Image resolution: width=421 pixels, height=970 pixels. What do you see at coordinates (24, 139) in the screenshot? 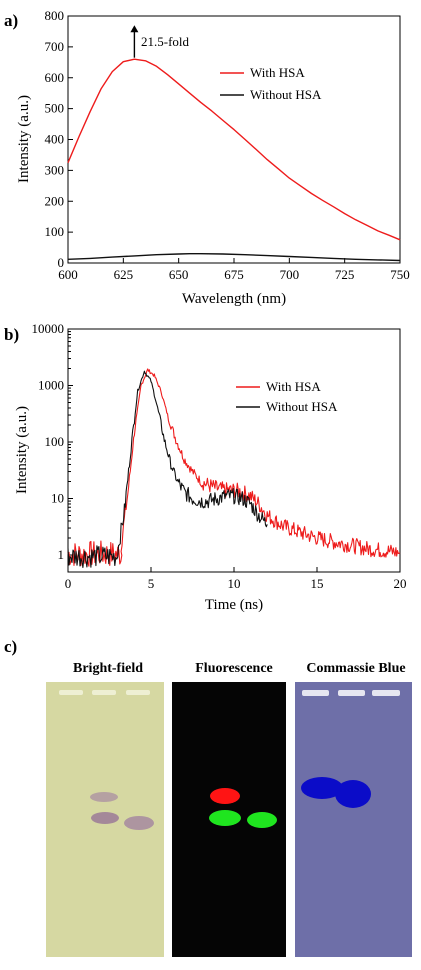
I see `chart-a-ylabel: Intensity (a.u.)` at bounding box center [24, 139].